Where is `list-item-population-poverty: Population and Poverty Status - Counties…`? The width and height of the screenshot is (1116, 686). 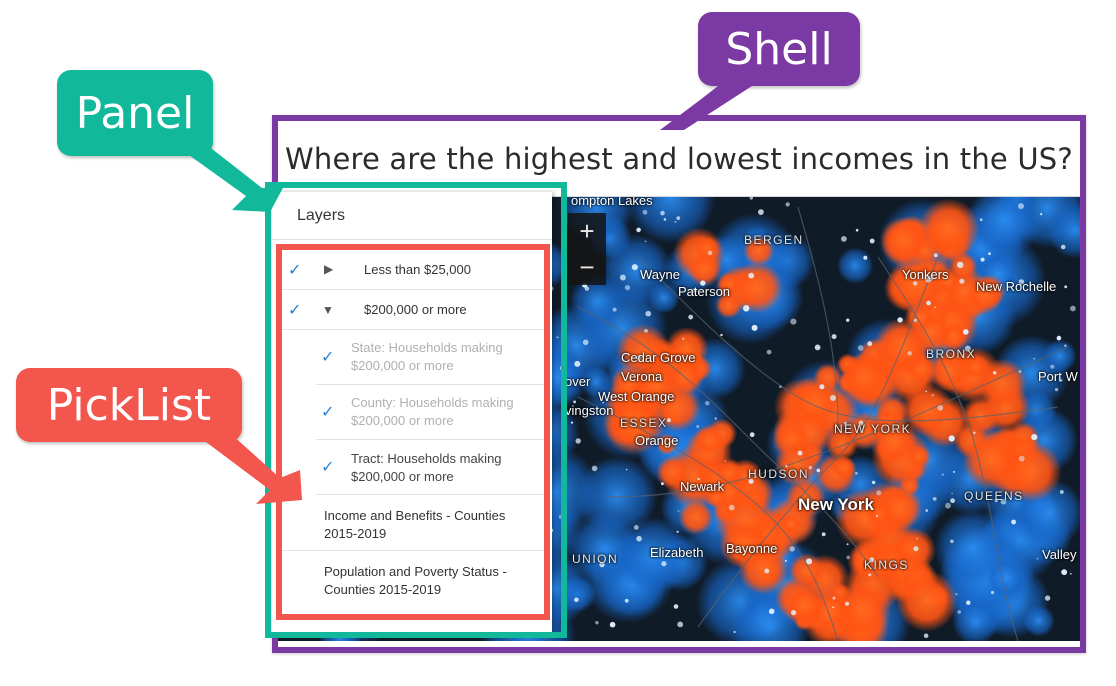 list-item-population-poverty: Population and Poverty Status - Counties… is located at coordinates (416, 579).